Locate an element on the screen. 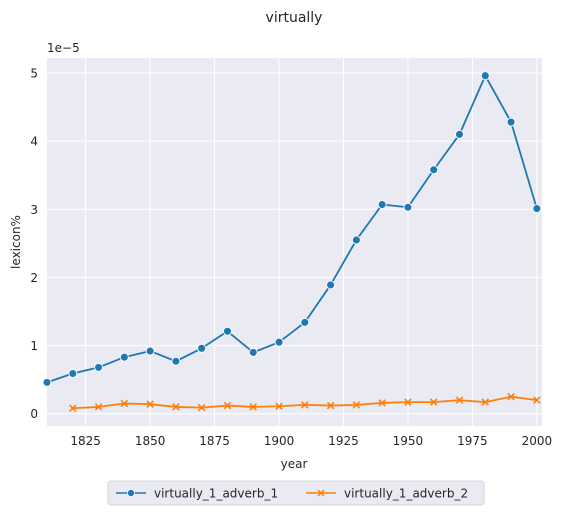  y-tick-label: 5 is located at coordinates (34, 73).